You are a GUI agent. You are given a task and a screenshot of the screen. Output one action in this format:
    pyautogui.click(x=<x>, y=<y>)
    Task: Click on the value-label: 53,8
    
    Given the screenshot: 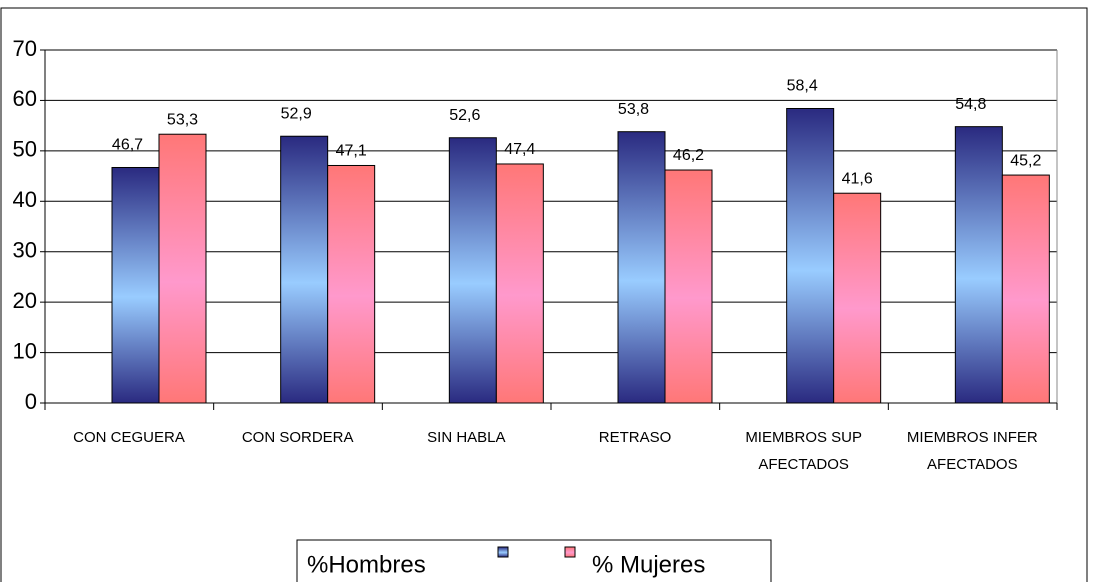 What is the action you would take?
    pyautogui.click(x=633, y=109)
    